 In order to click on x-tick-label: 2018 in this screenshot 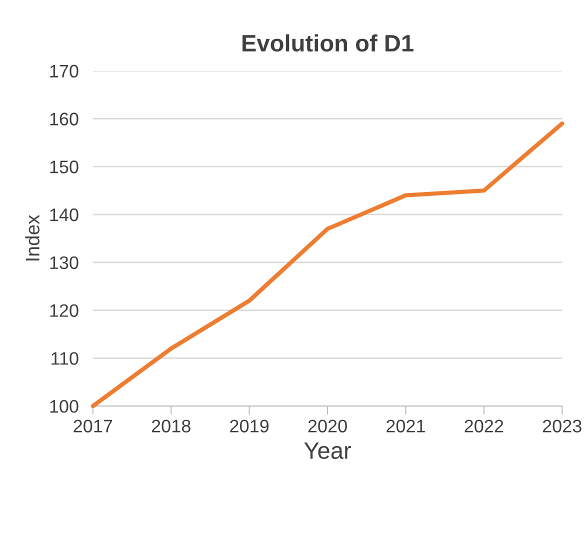, I will do `click(171, 426)`.